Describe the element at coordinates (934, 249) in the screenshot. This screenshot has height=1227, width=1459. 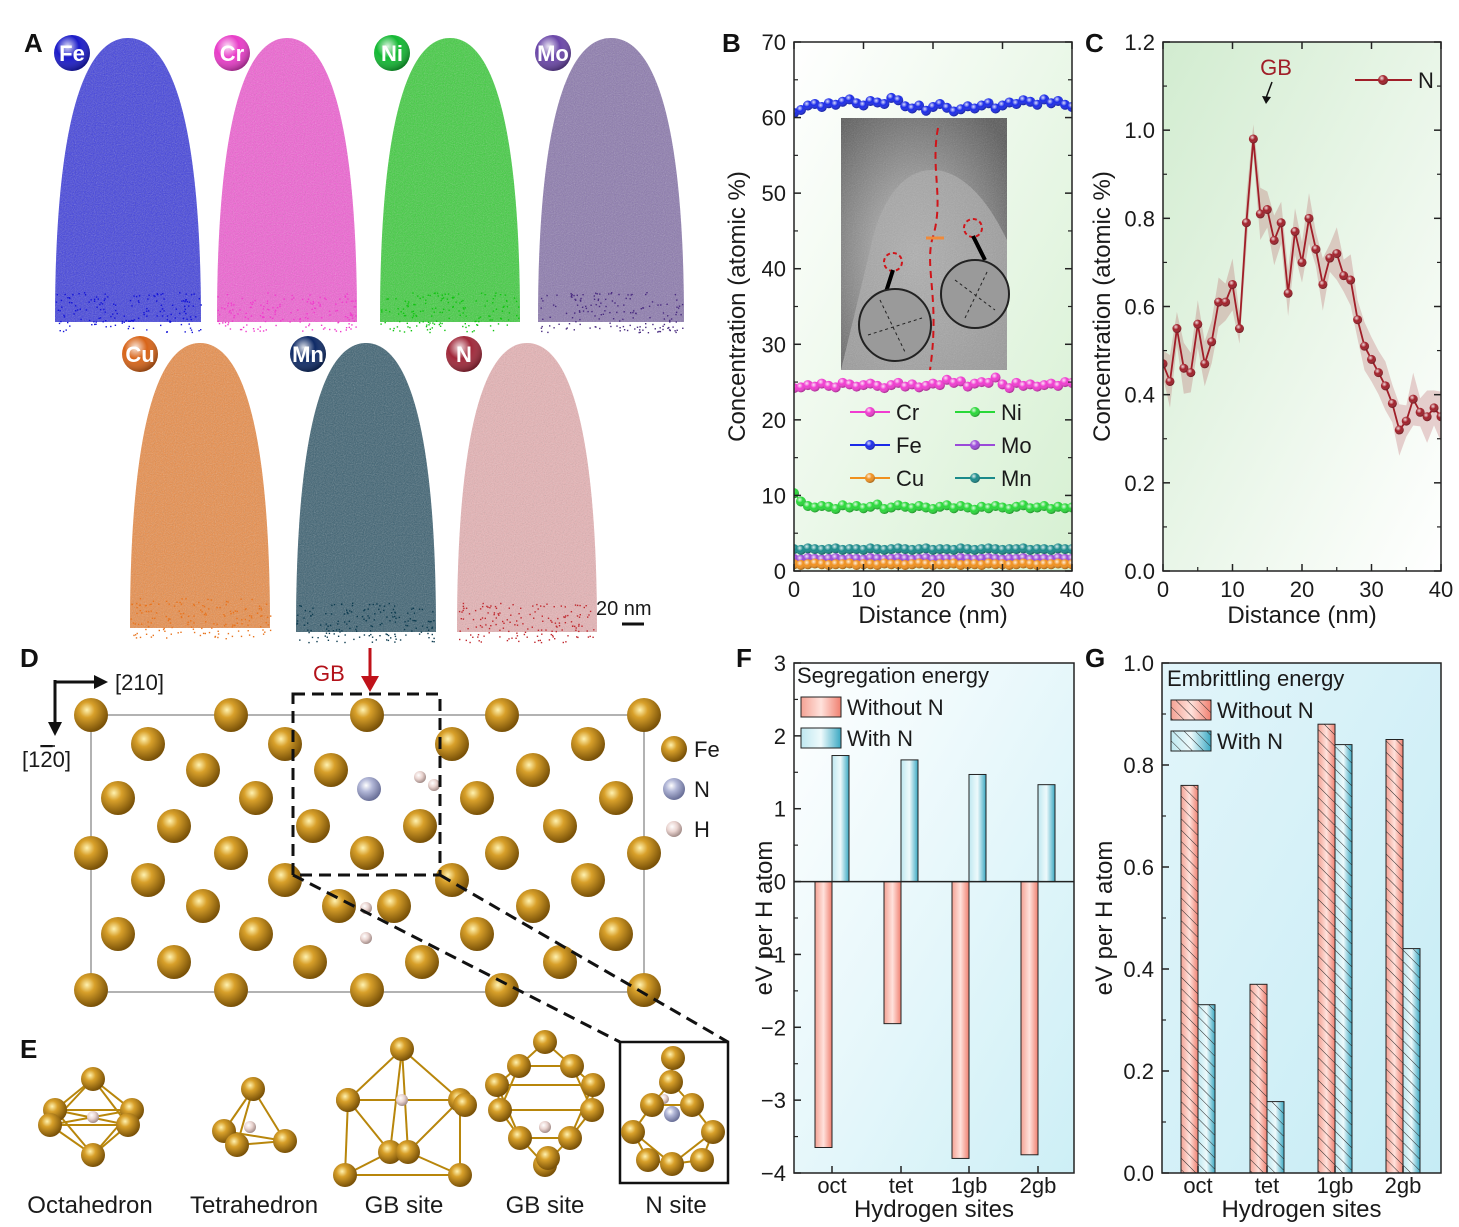
I see `grain-boundary-line` at that location.